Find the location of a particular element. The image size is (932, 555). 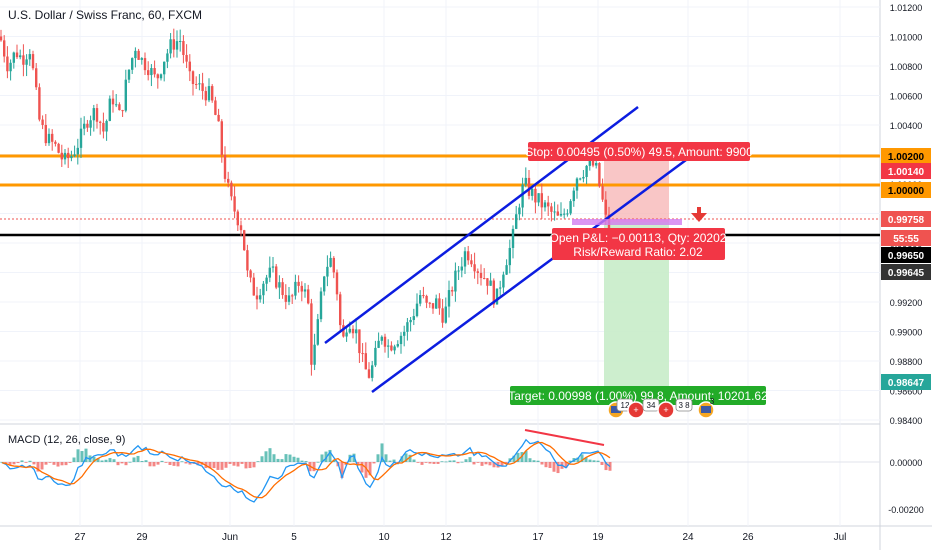

macd-line is located at coordinates (306, 470).